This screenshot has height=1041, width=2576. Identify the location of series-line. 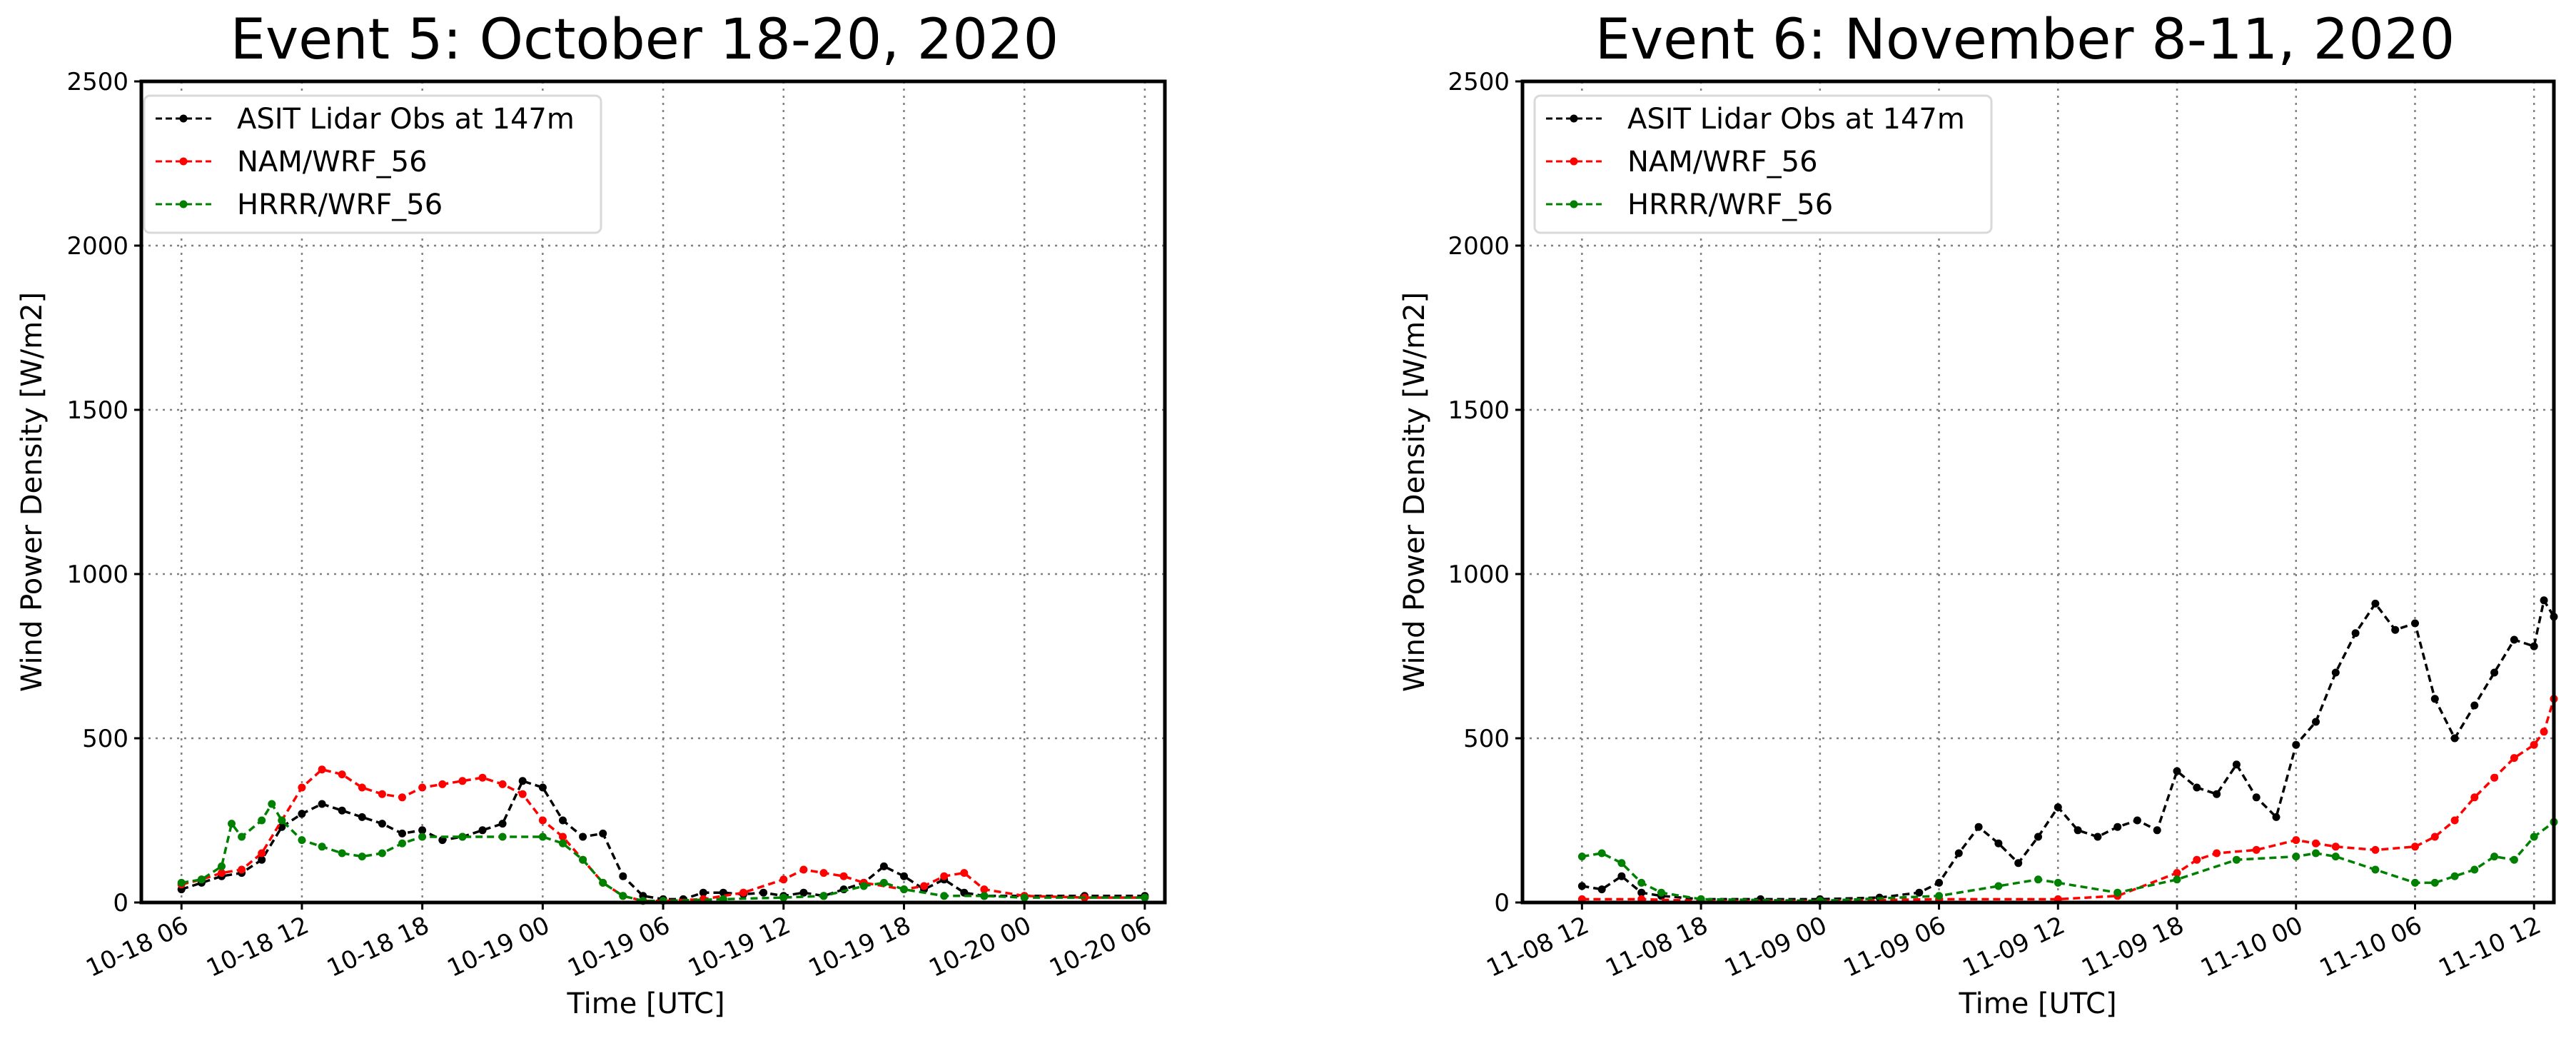
(663, 851).